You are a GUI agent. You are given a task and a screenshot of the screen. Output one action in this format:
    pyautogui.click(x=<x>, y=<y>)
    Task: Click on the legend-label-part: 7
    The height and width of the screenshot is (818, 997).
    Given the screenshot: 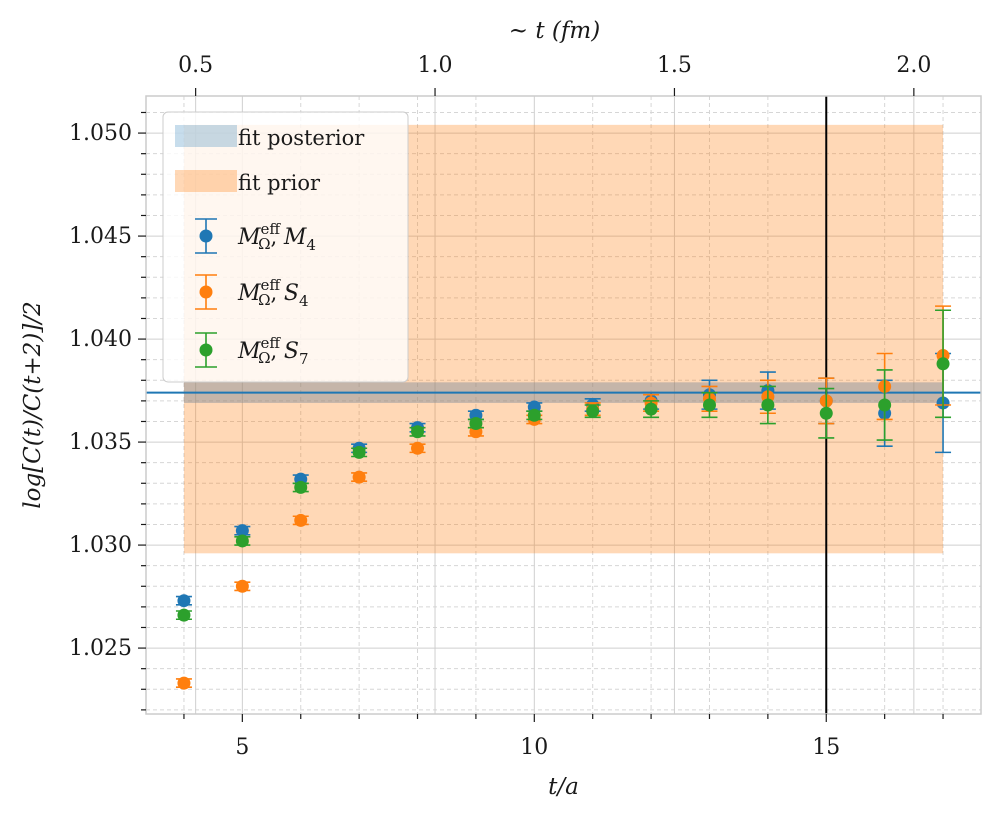 What is the action you would take?
    pyautogui.click(x=304, y=359)
    